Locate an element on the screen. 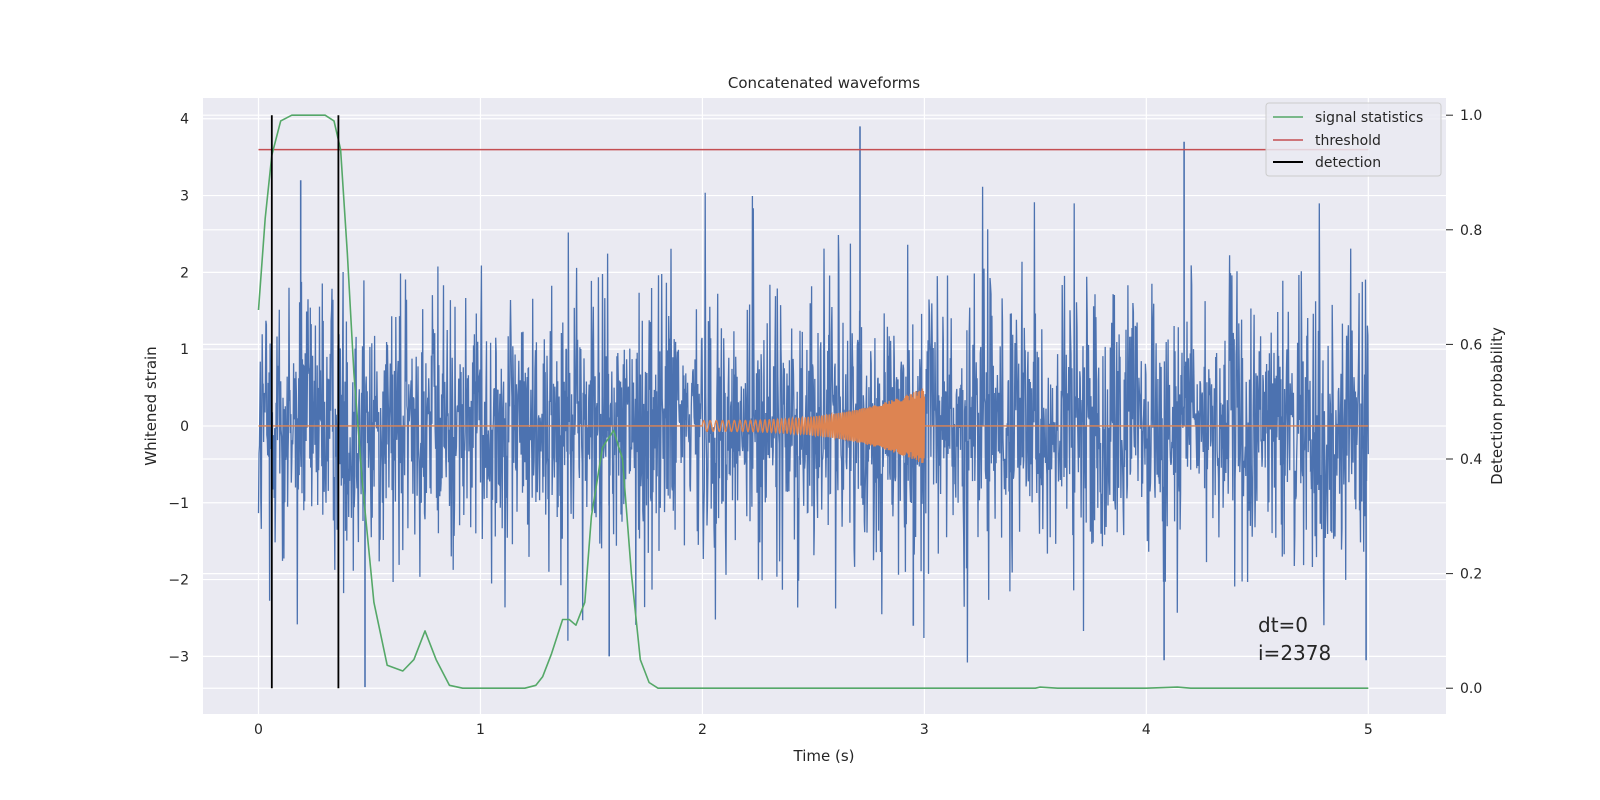 The height and width of the screenshot is (800, 1600). y-axis-right-label: Detection probability is located at coordinates (1497, 406).